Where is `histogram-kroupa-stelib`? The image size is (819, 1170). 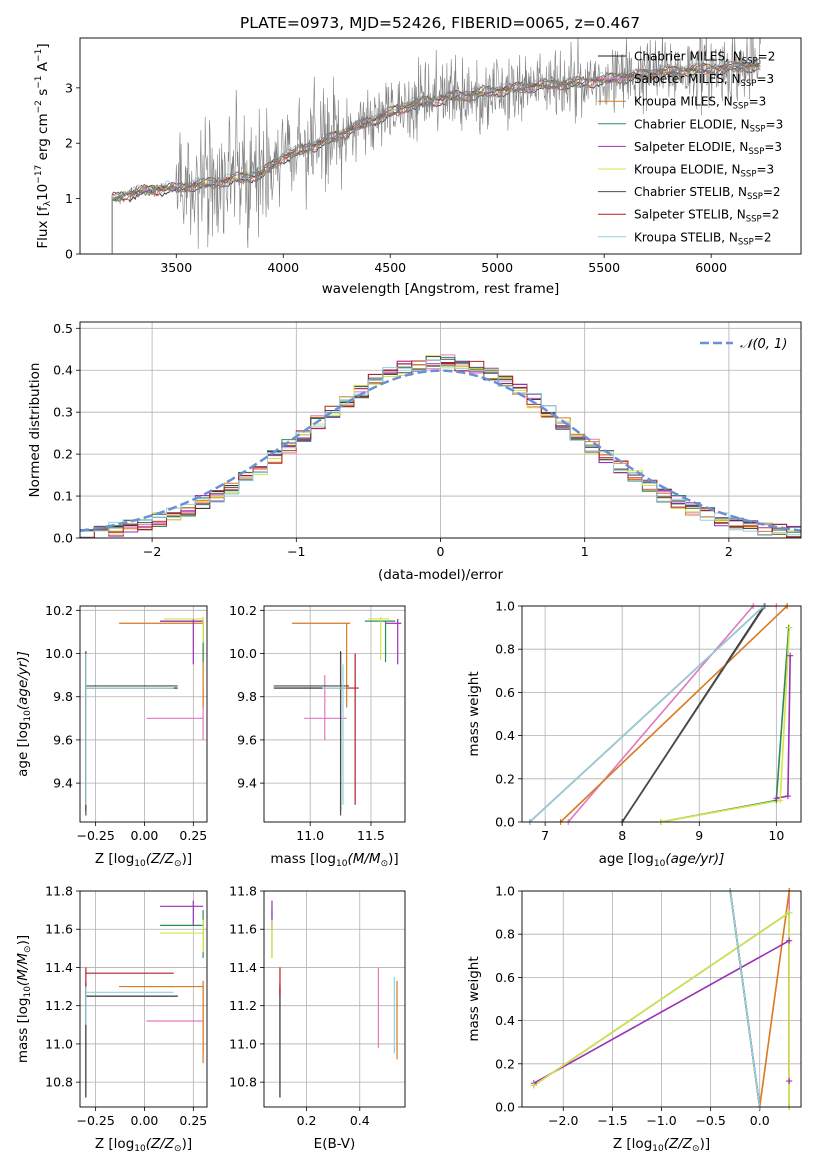
histogram-kroupa-stelib is located at coordinates (440, 447).